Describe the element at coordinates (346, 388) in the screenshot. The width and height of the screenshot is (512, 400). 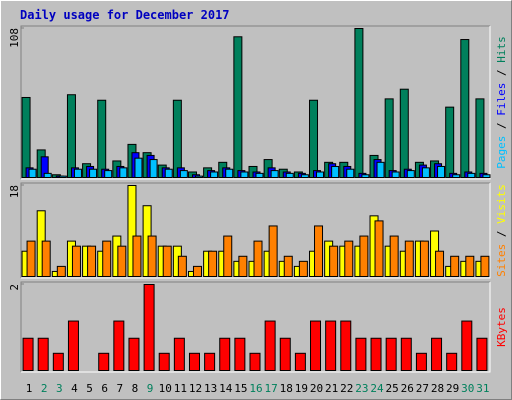
I see `x-tick-label: 22` at that location.